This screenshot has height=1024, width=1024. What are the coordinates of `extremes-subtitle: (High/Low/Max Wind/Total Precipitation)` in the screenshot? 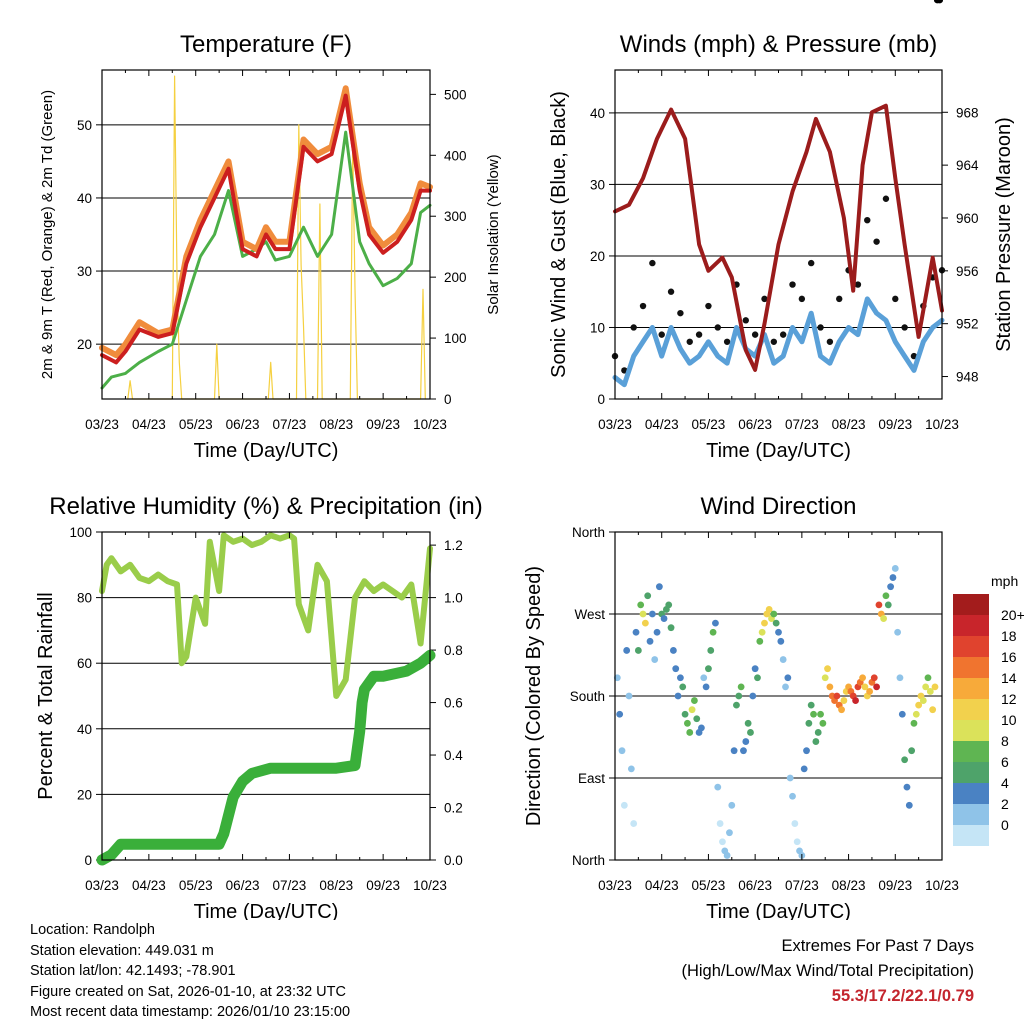 It's located at (827, 971).